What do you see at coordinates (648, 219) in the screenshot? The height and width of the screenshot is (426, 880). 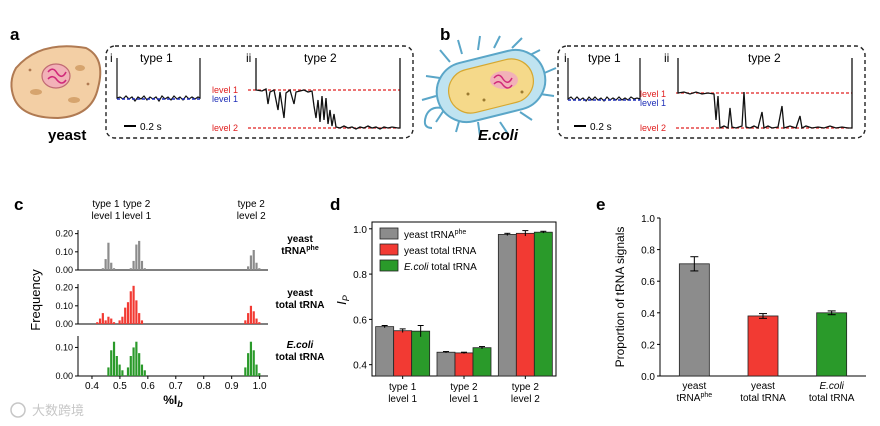 I see `bar-e-y-tick-label: 1.0` at bounding box center [648, 219].